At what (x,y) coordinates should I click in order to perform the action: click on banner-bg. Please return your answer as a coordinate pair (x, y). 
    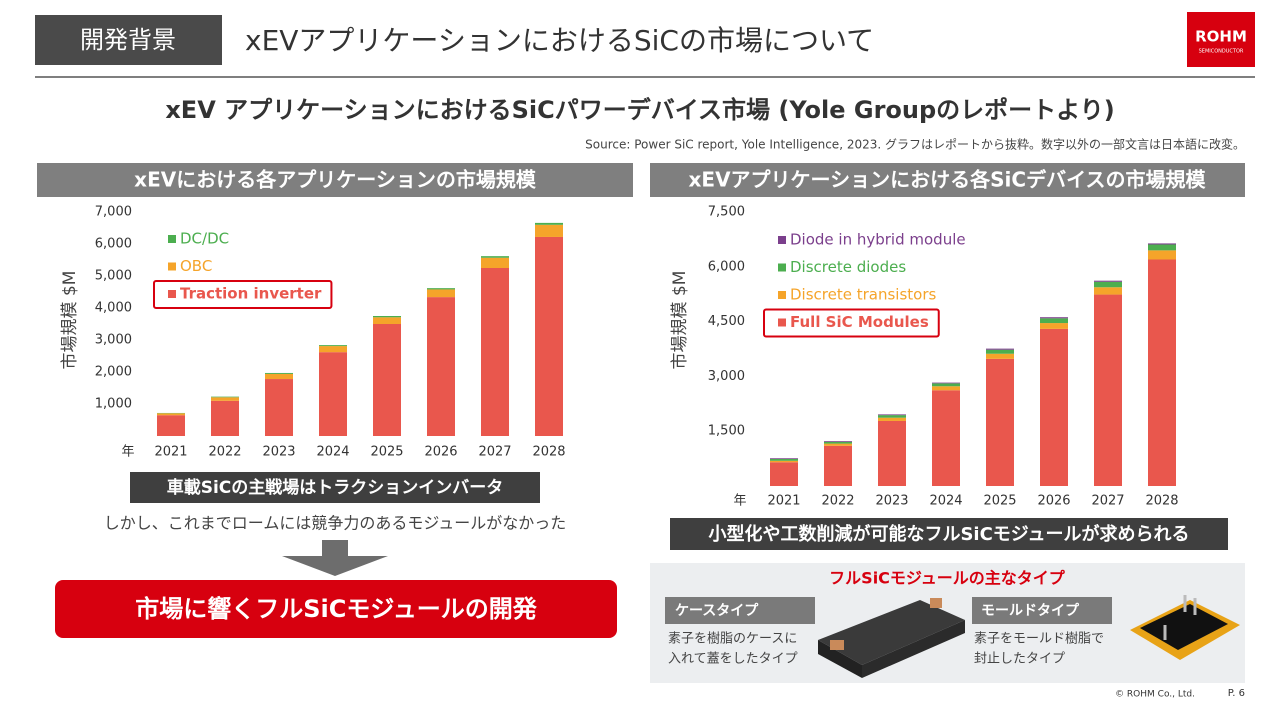
    Looking at the image, I should click on (335, 487).